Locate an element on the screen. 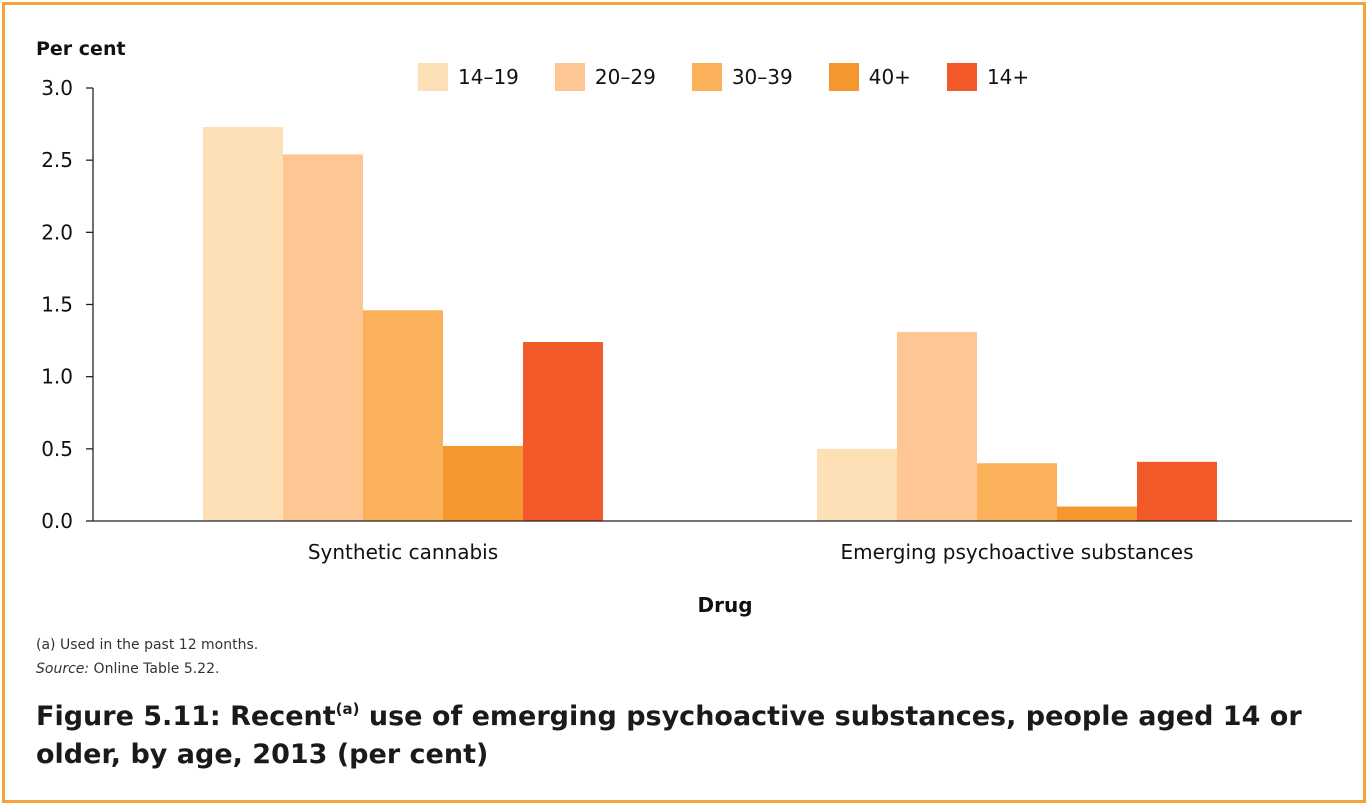  source-note: Source: Online Table 5.22. is located at coordinates (127, 669).